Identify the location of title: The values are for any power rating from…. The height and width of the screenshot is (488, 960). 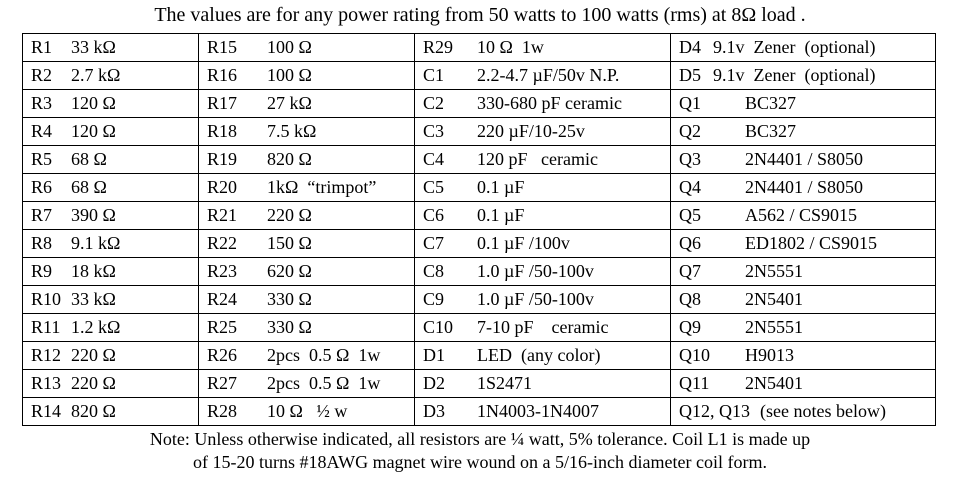
(480, 15).